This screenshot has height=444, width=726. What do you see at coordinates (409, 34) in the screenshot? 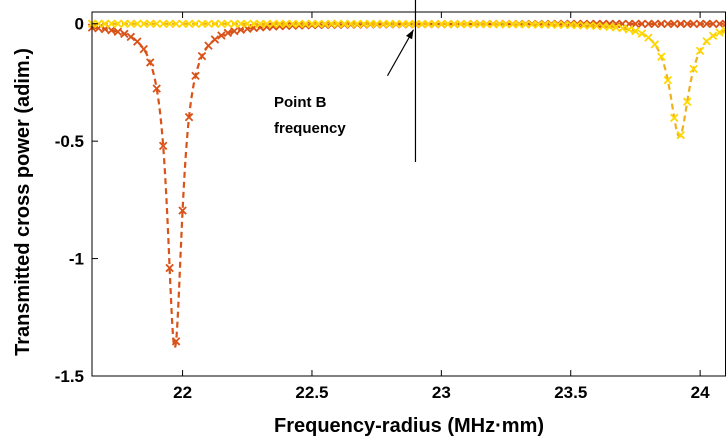
I see `point-b-arrow-head` at bounding box center [409, 34].